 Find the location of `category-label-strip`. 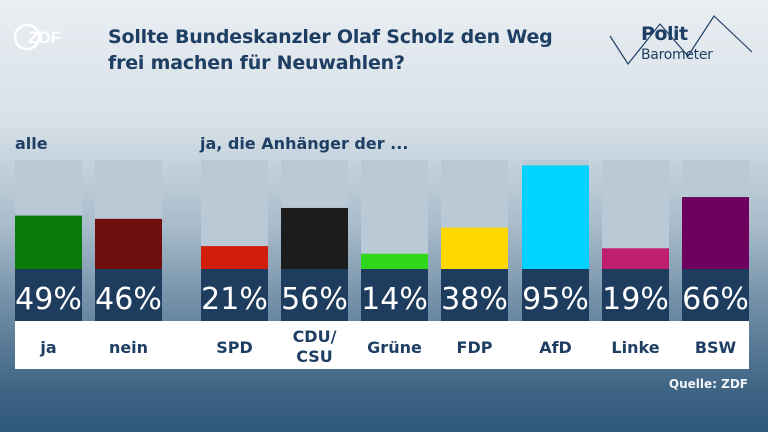

category-label-strip is located at coordinates (382, 345).